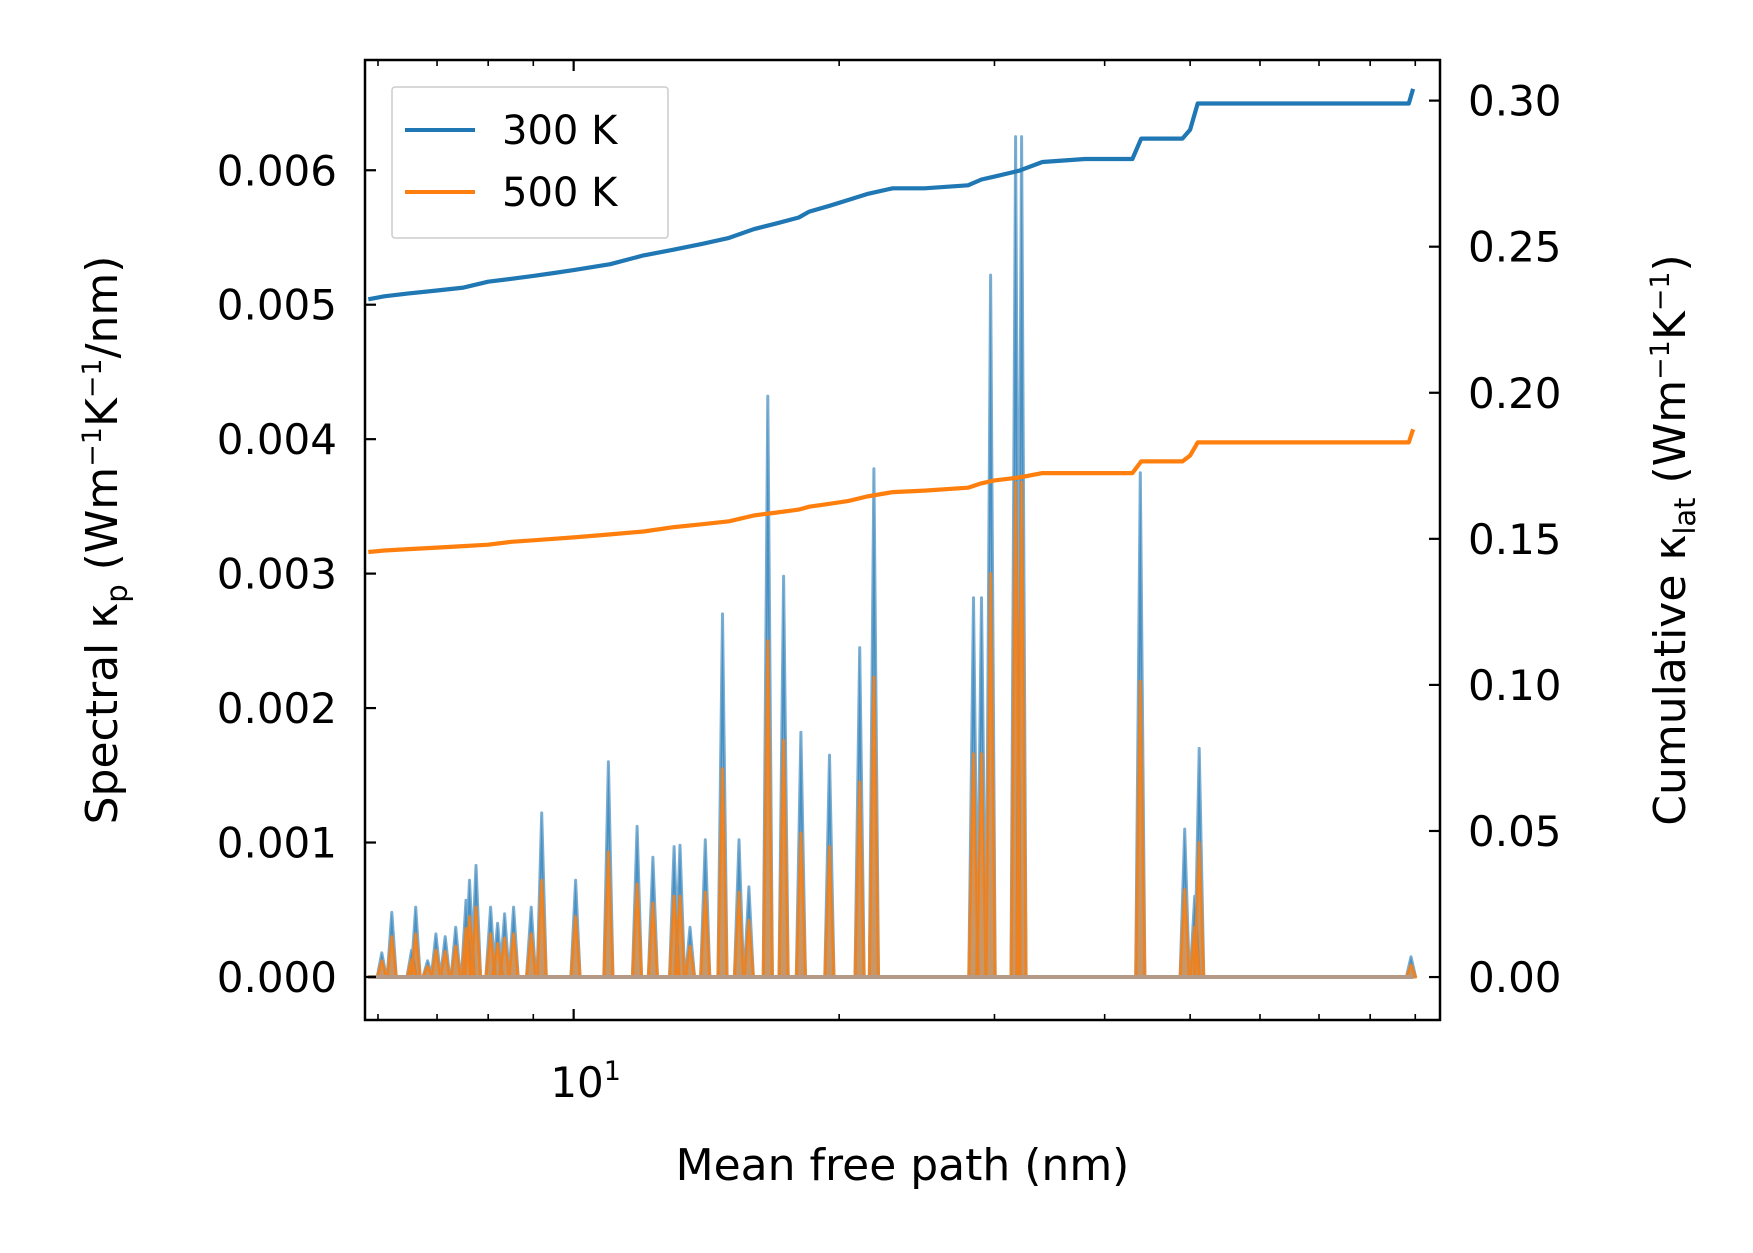 This screenshot has width=1753, height=1253. What do you see at coordinates (105, 540) in the screenshot?
I see `left-y-axis-title: Spectral κp (Wm−1K−1/nm)` at bounding box center [105, 540].